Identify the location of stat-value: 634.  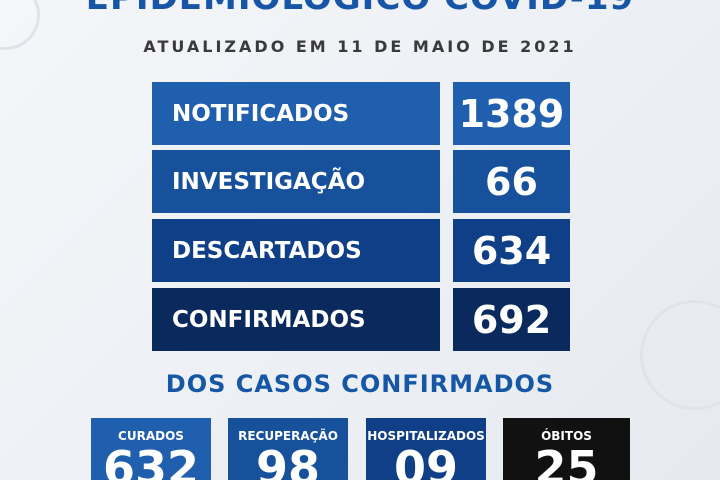
(511, 250).